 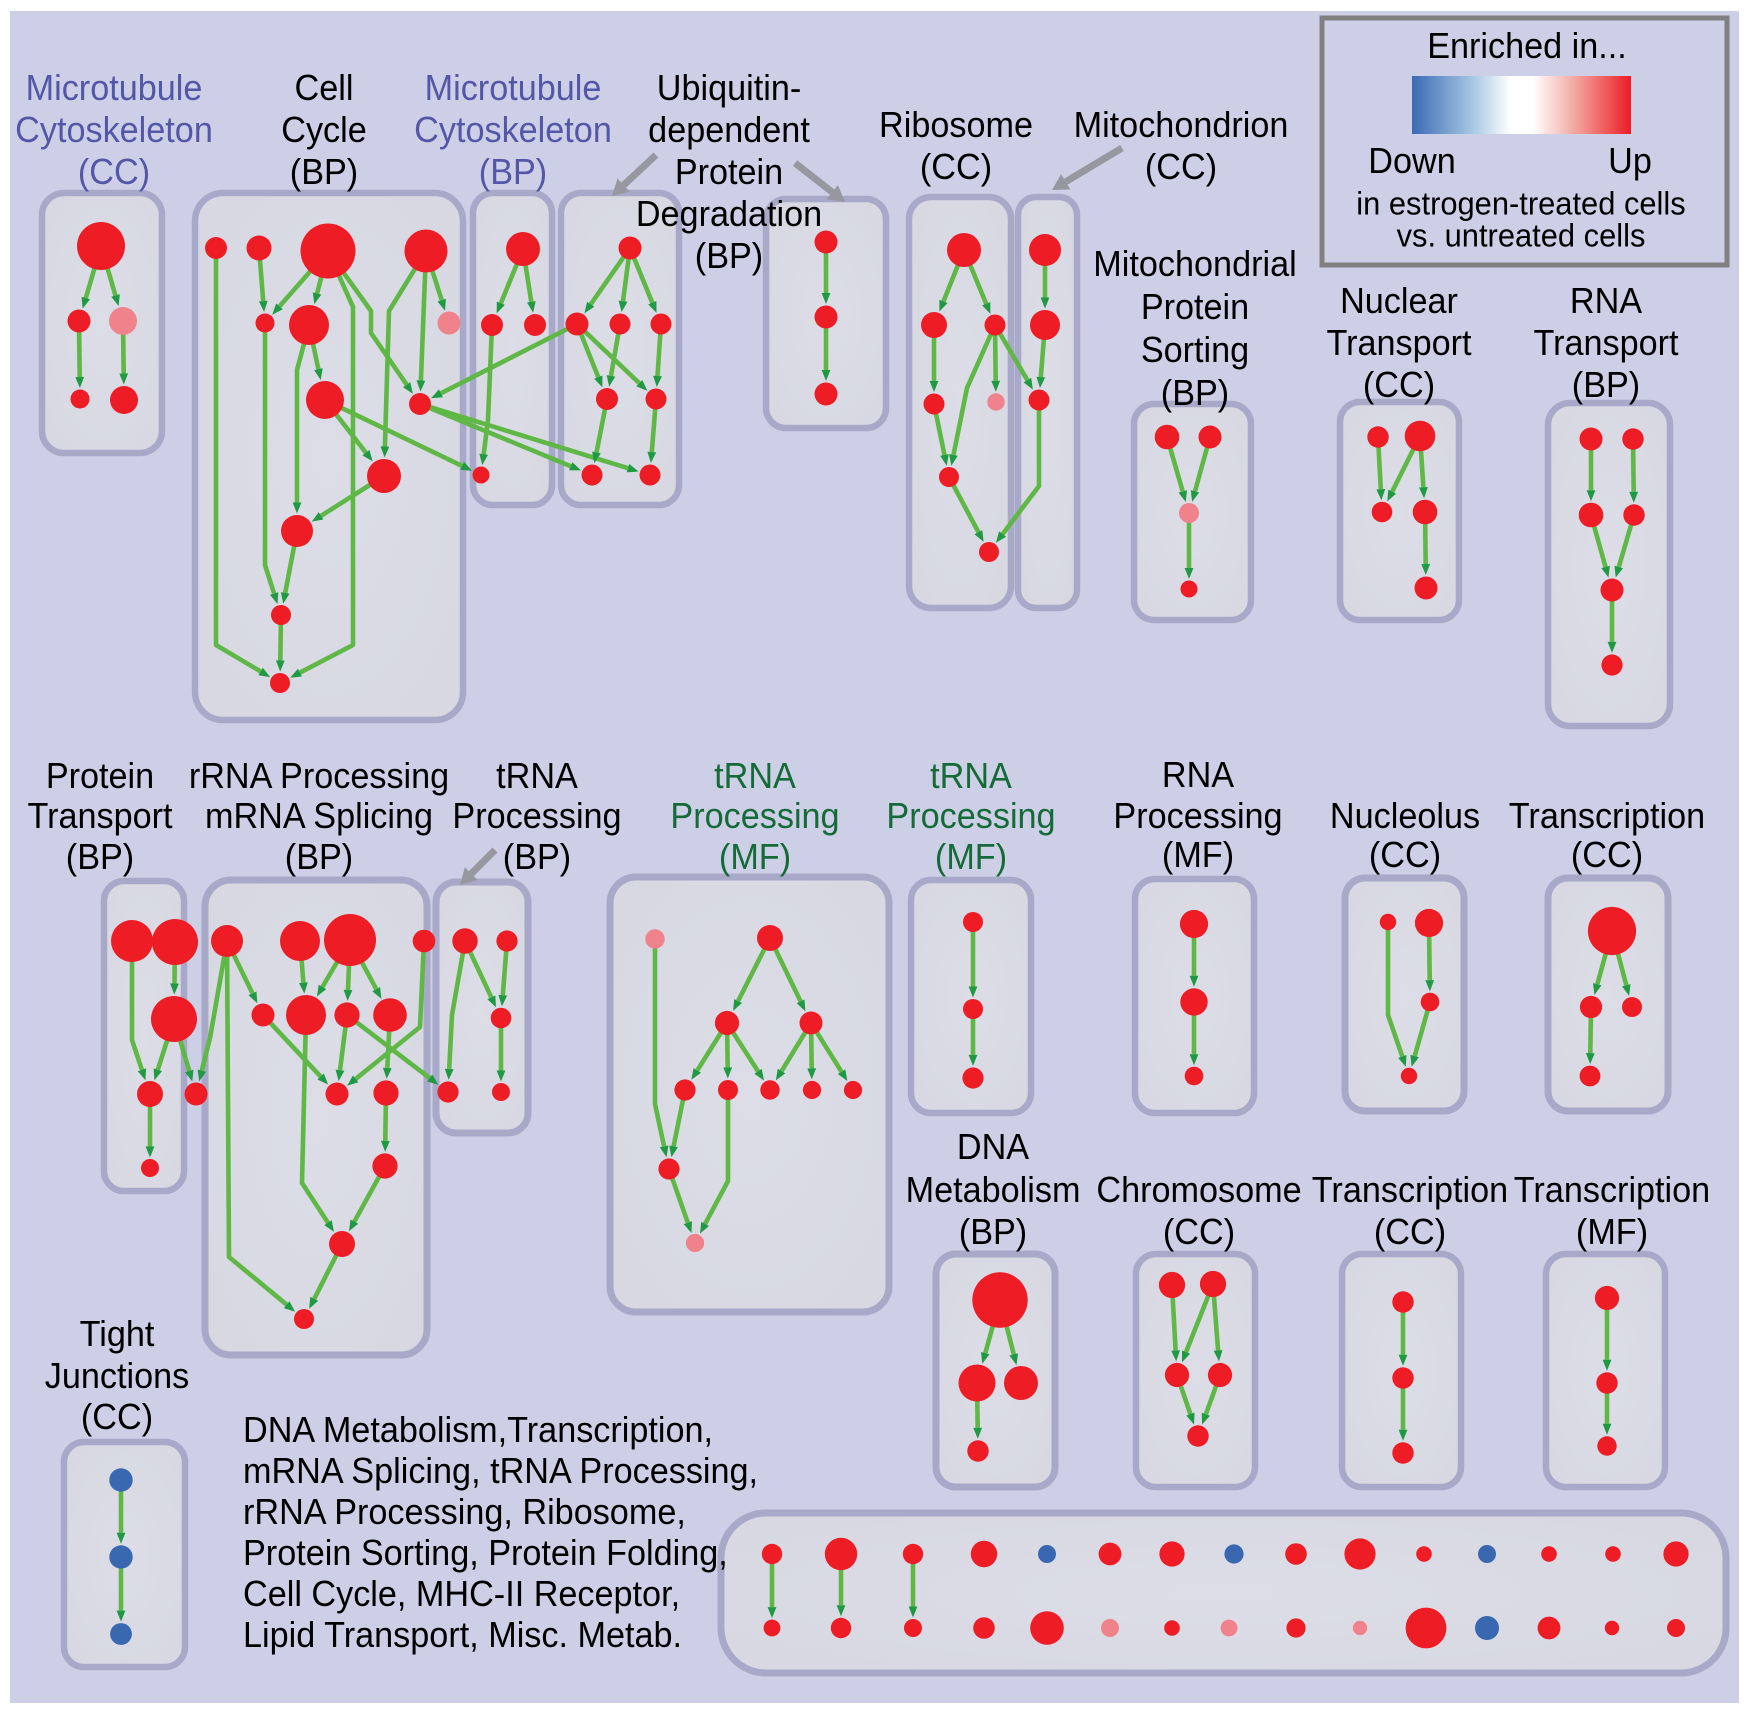 What do you see at coordinates (1198, 1190) in the screenshot?
I see `svg-text: Chromosome` at bounding box center [1198, 1190].